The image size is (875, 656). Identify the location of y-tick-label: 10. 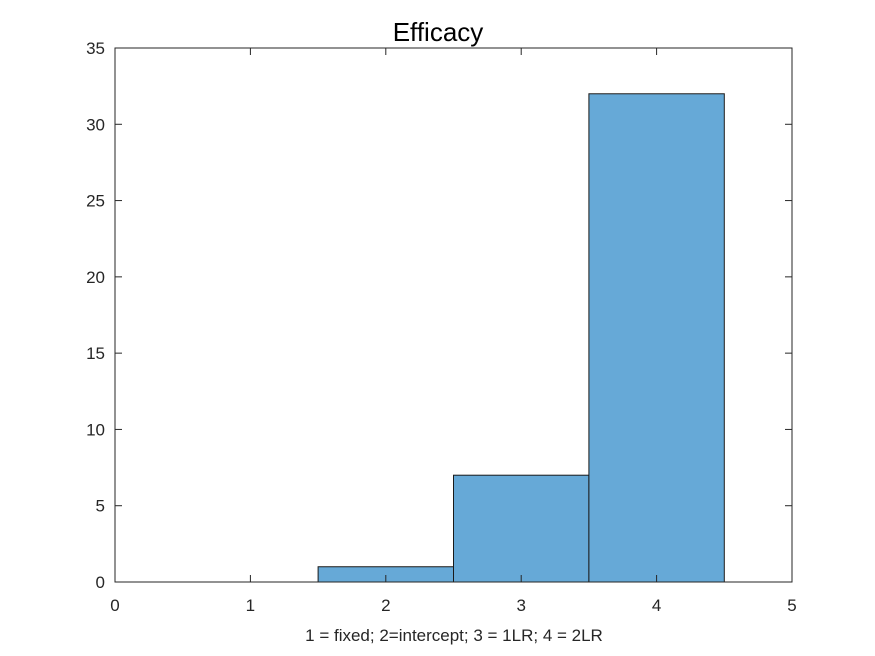
(95, 429).